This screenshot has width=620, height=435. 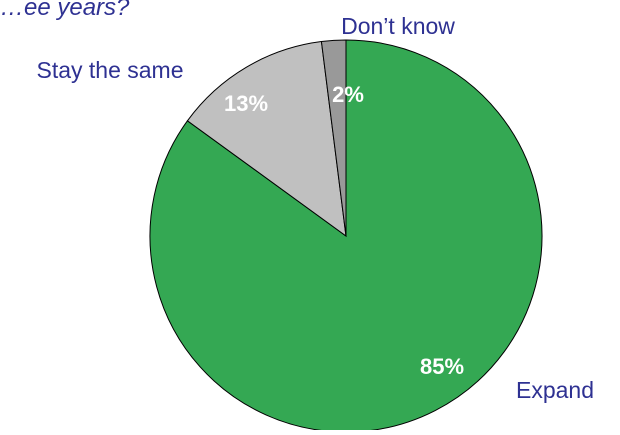 What do you see at coordinates (65, 10) in the screenshot?
I see `chart-title-fragment: …ee years?` at bounding box center [65, 10].